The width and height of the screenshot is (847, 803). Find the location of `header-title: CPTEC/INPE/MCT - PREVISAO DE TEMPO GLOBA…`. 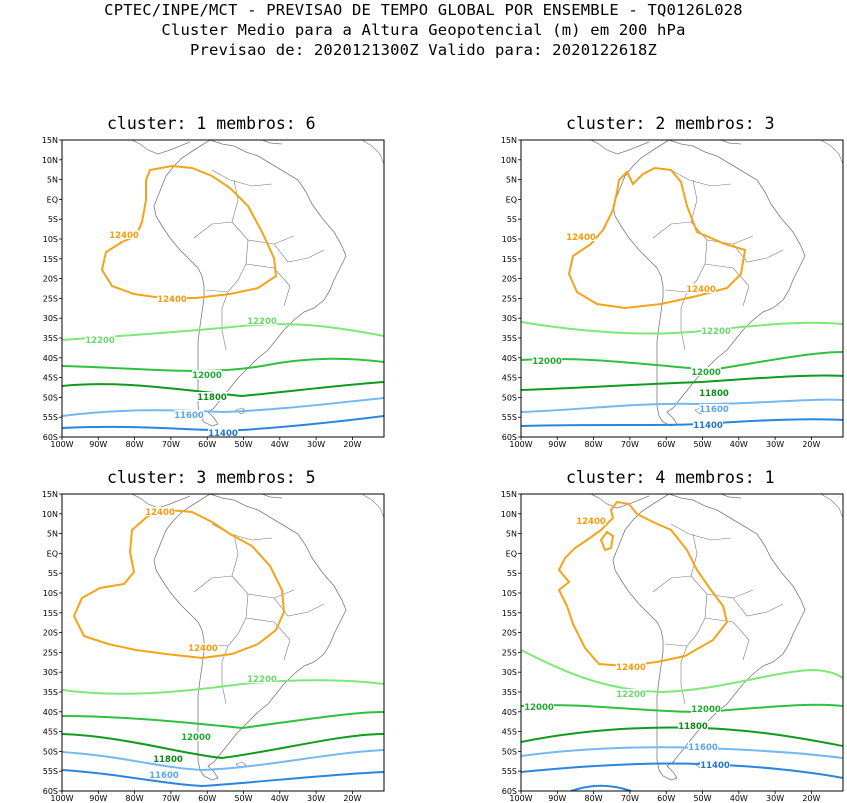

header-title: CPTEC/INPE/MCT - PREVISAO DE TEMPO GLOBA… is located at coordinates (423, 10).